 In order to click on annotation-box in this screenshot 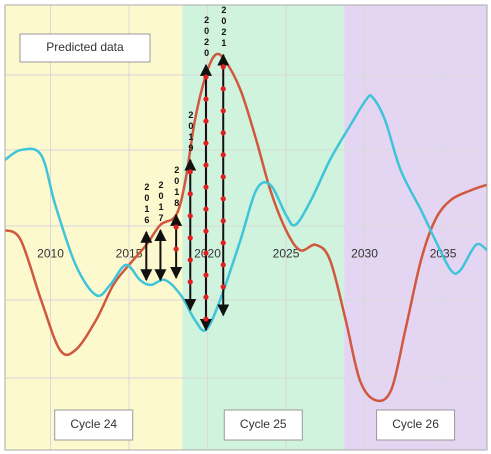, I will do `click(85, 48)`.